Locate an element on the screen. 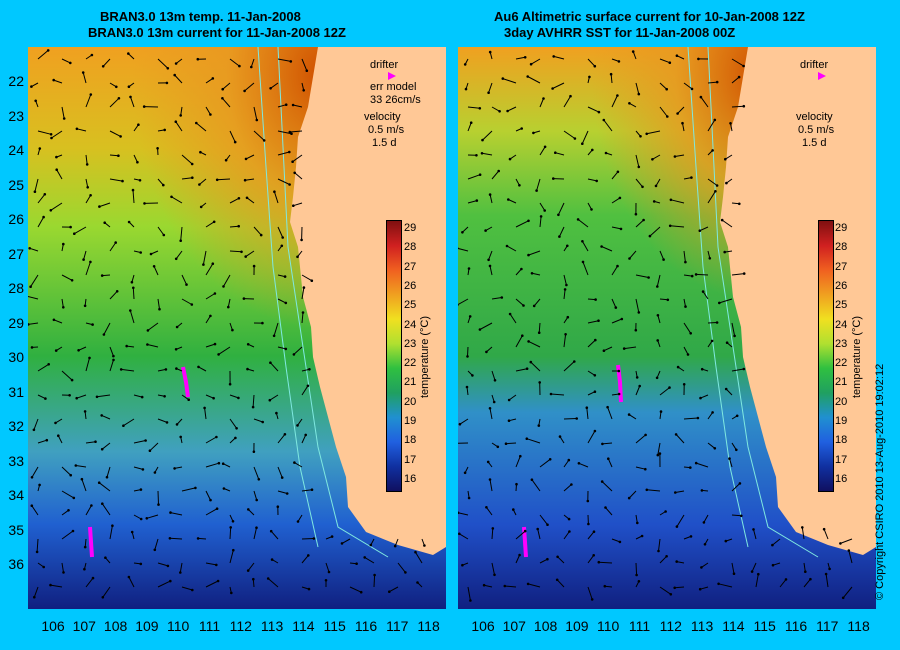 The height and width of the screenshot is (650, 900). colorbar-tick-label: 26 is located at coordinates (841, 285).